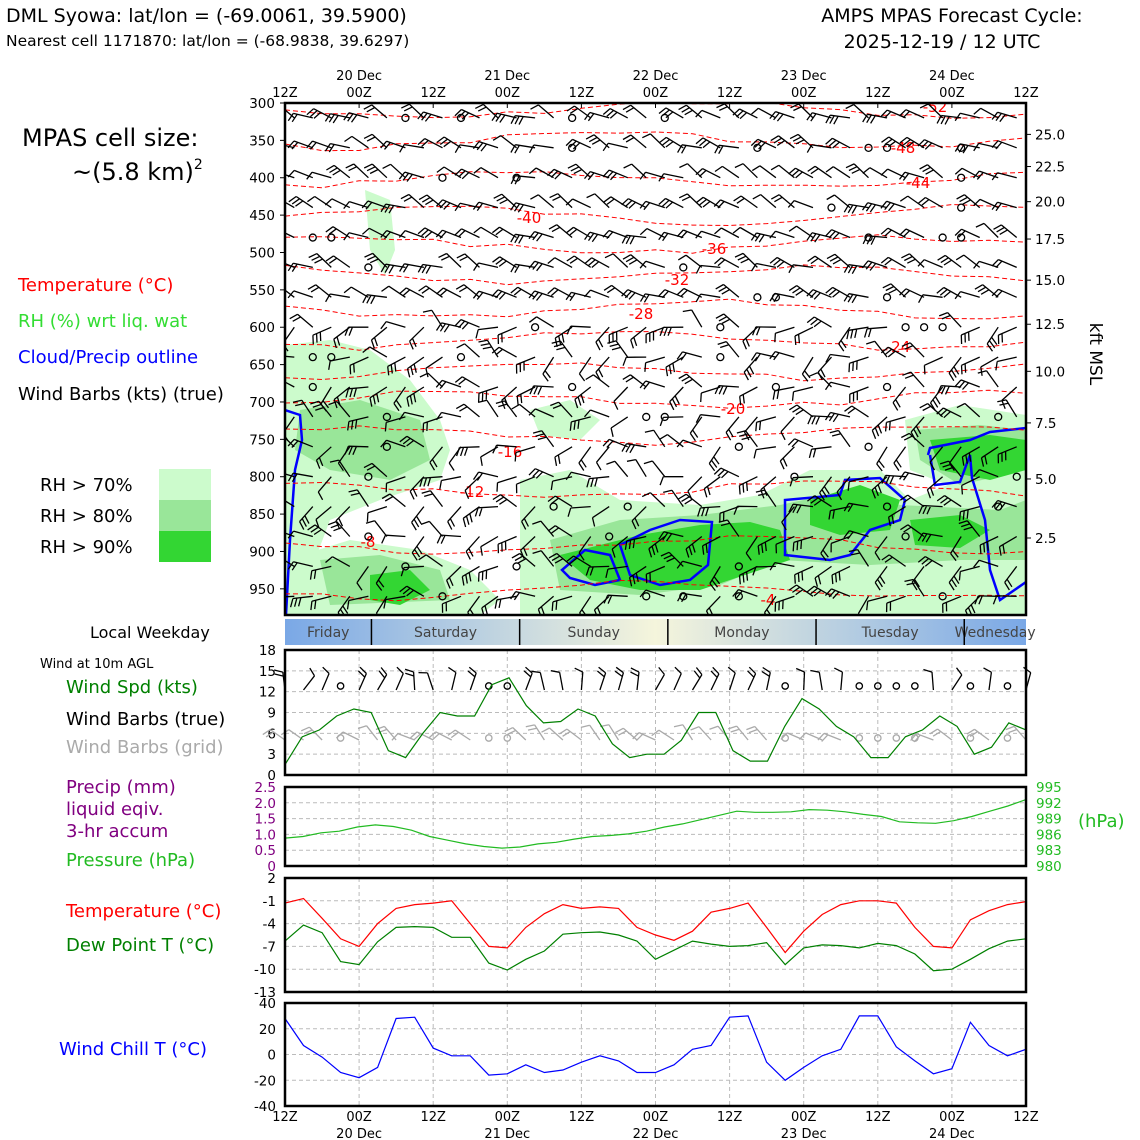  Describe the element at coordinates (1045, 539) in the screenshot. I see `kft-tick-label: 2.5` at that location.